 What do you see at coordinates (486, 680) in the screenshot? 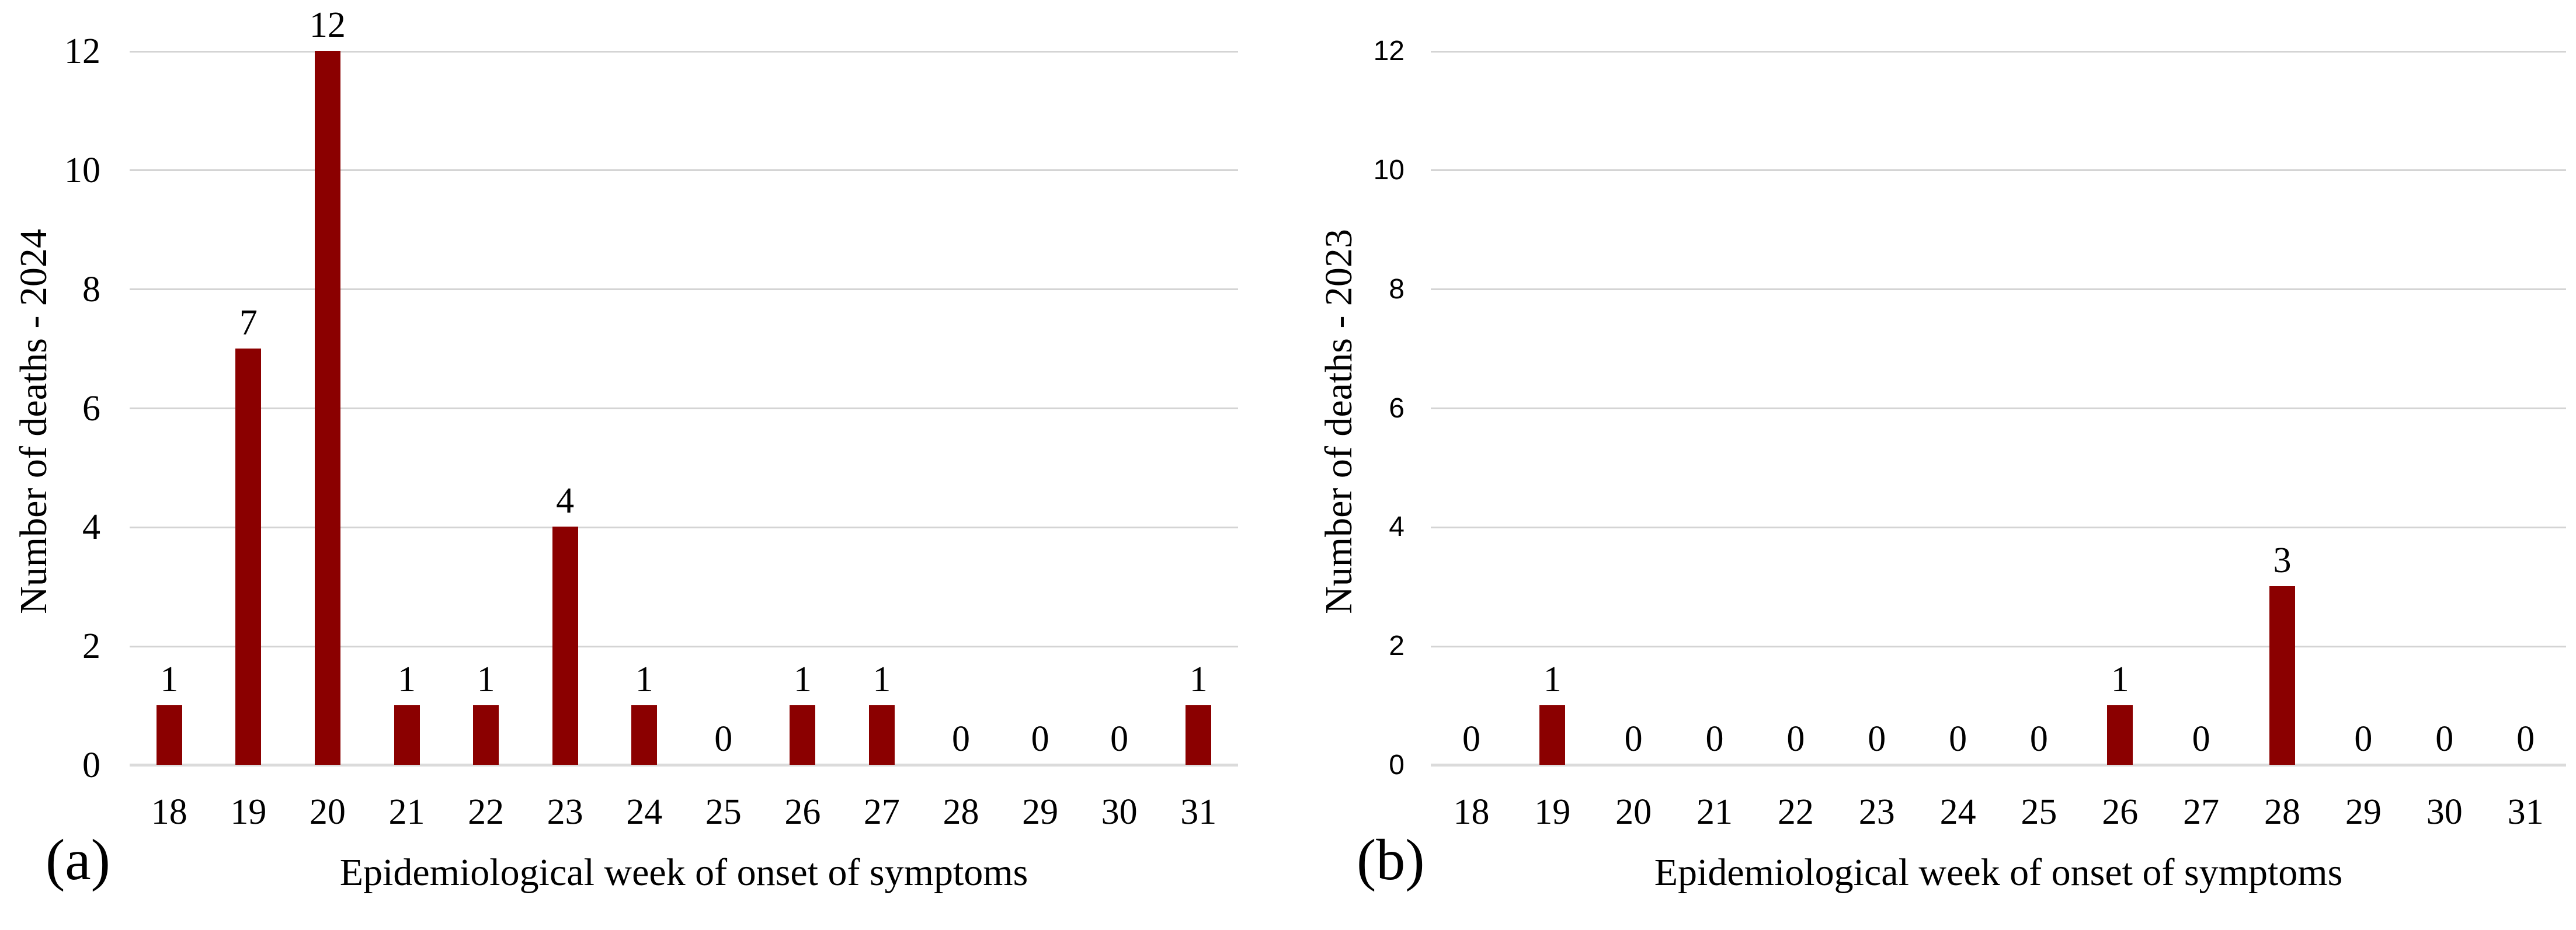
I see `bar-value-label-week-22: 1` at bounding box center [486, 680].